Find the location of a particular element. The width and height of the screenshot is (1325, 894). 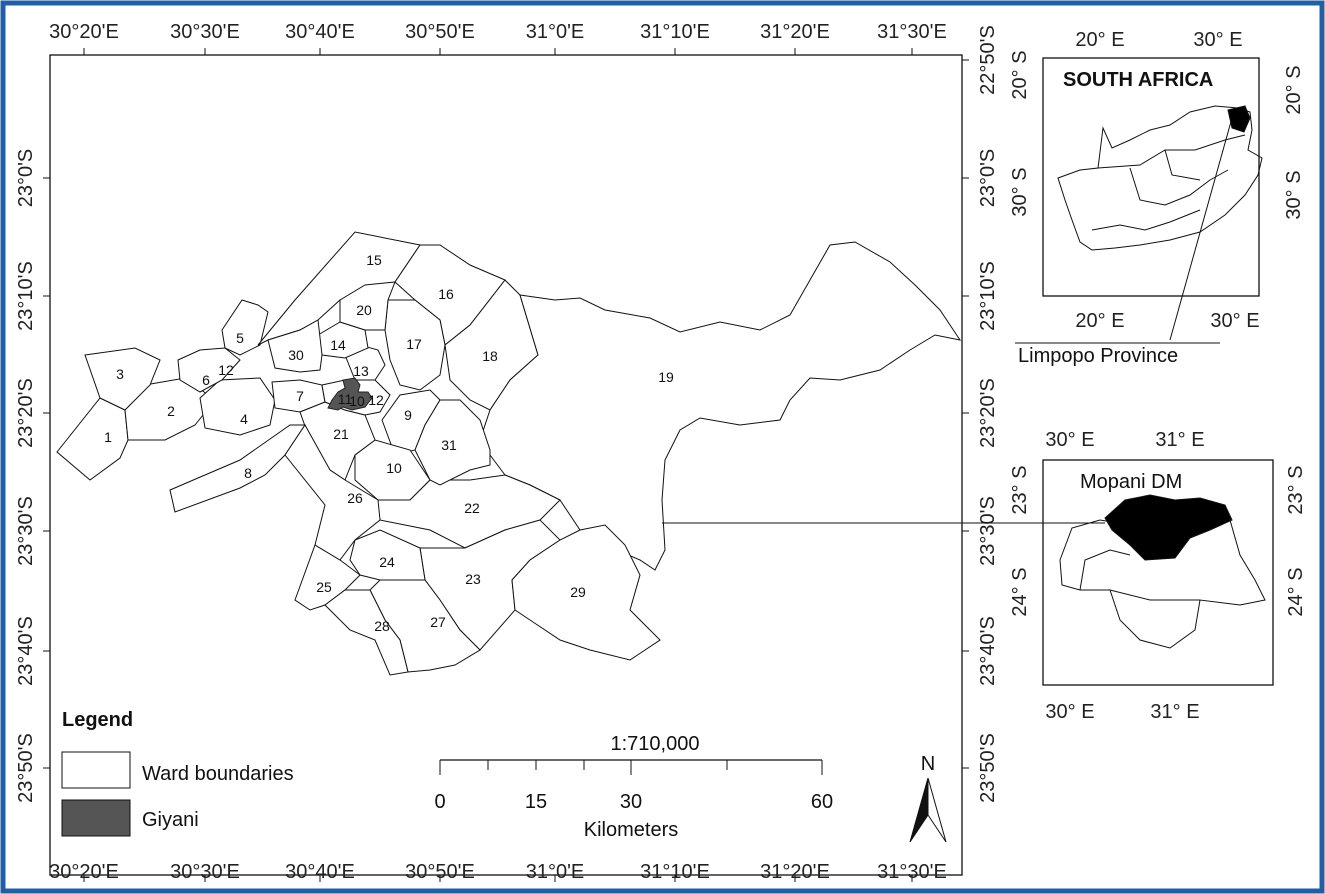

inset-sa-right-label: 30° S is located at coordinates (1294, 194).